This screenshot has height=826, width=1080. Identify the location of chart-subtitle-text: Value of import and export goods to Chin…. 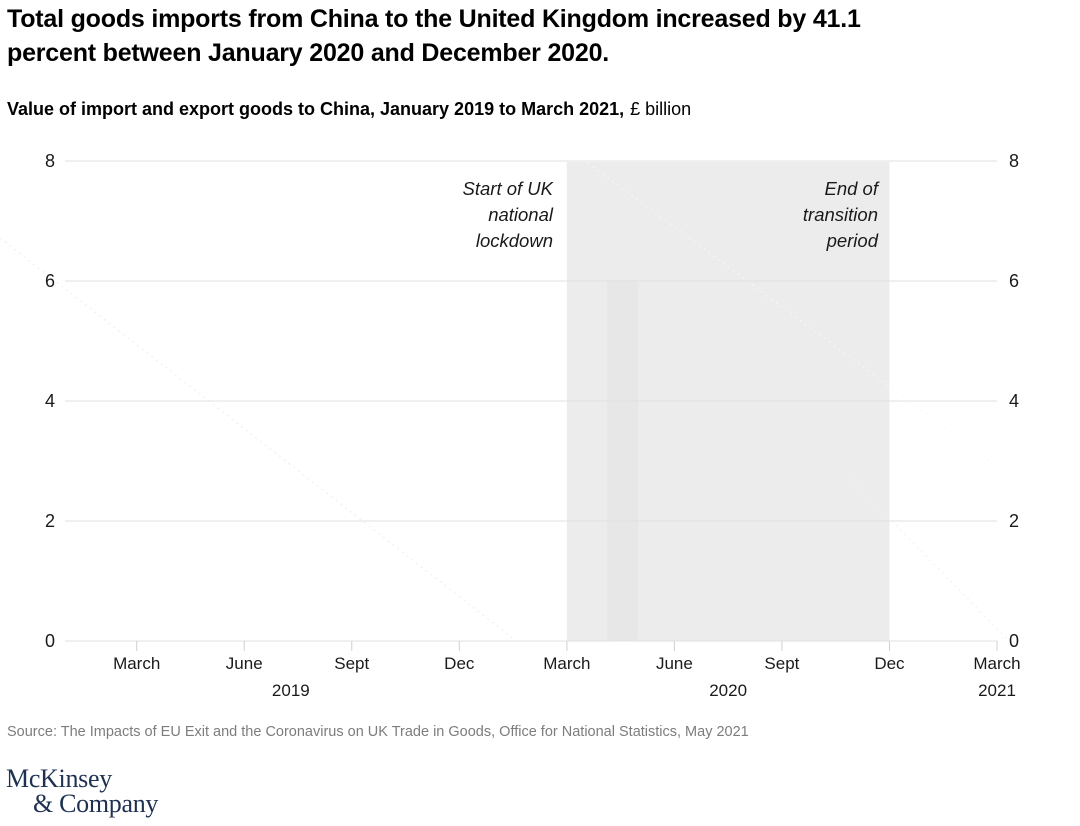
(316, 109).